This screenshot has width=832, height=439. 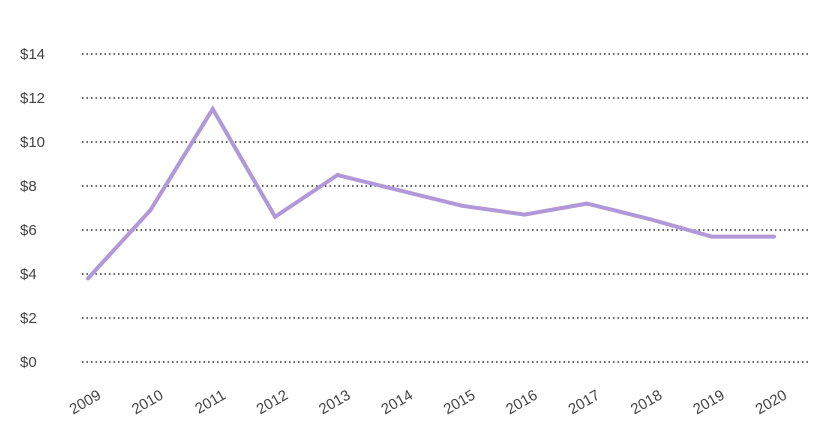 I want to click on y-tick-label: $0, so click(x=28, y=362).